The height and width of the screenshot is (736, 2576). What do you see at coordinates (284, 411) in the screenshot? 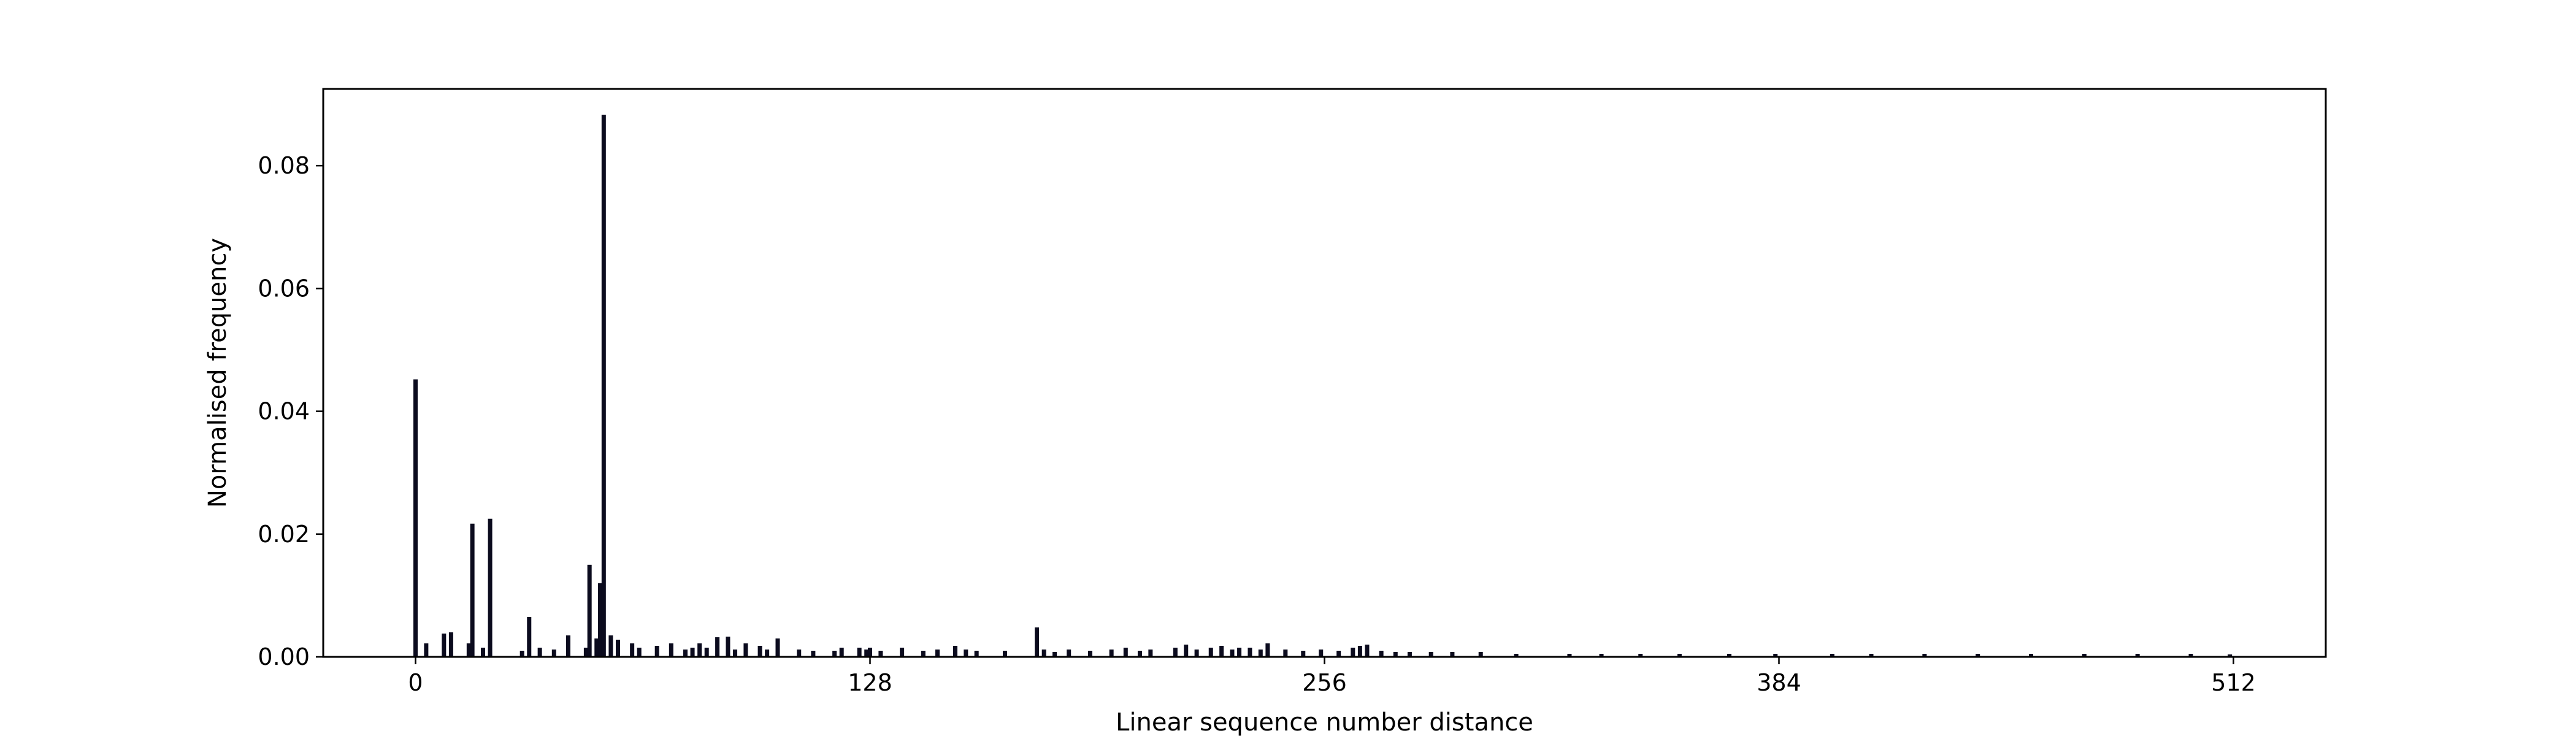
I see `y-tick-label: 0.04` at bounding box center [284, 411].